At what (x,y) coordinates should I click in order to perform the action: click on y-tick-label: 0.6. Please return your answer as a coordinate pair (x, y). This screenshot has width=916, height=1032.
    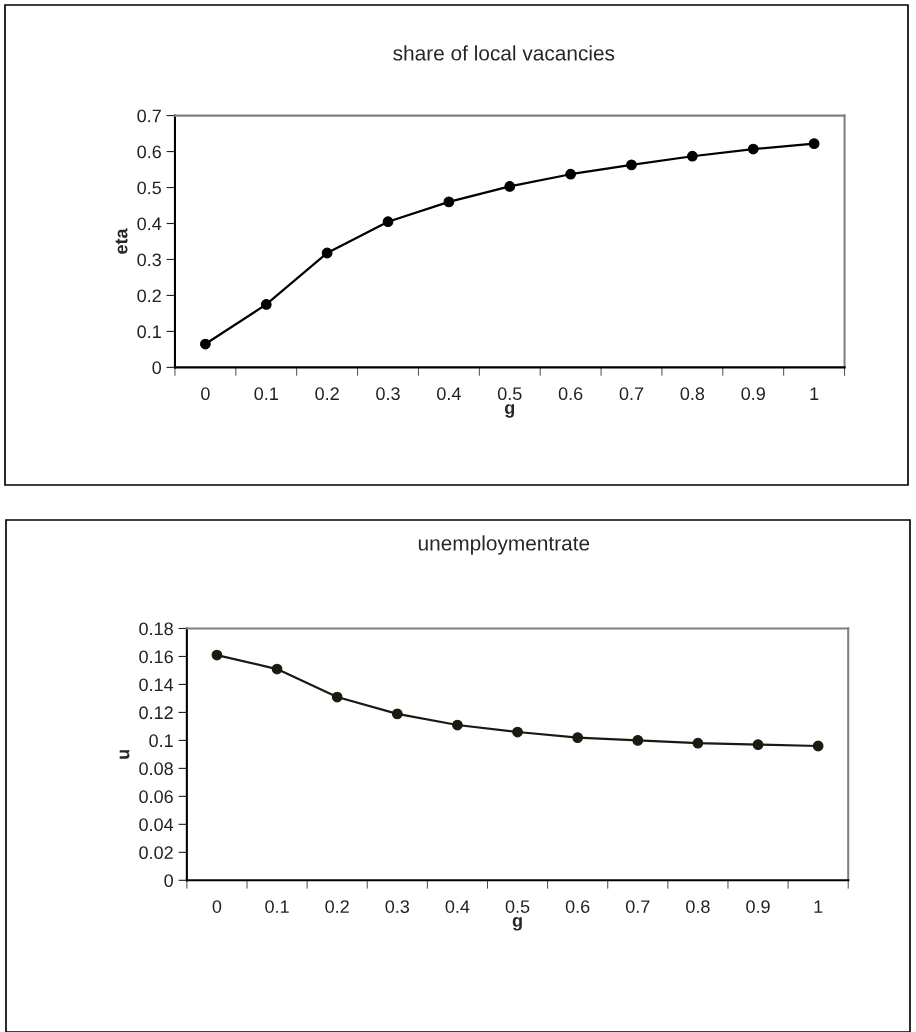
    Looking at the image, I should click on (149, 152).